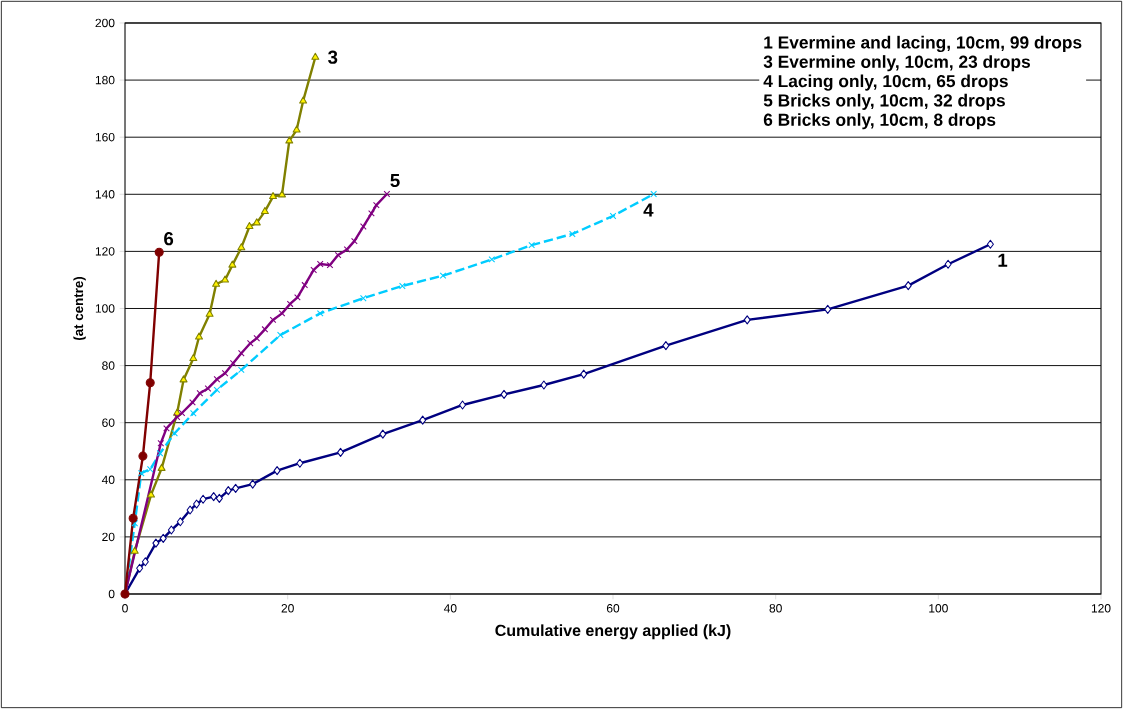 The height and width of the screenshot is (709, 1123). Describe the element at coordinates (108, 537) in the screenshot. I see `y-tick-label: 20` at that location.